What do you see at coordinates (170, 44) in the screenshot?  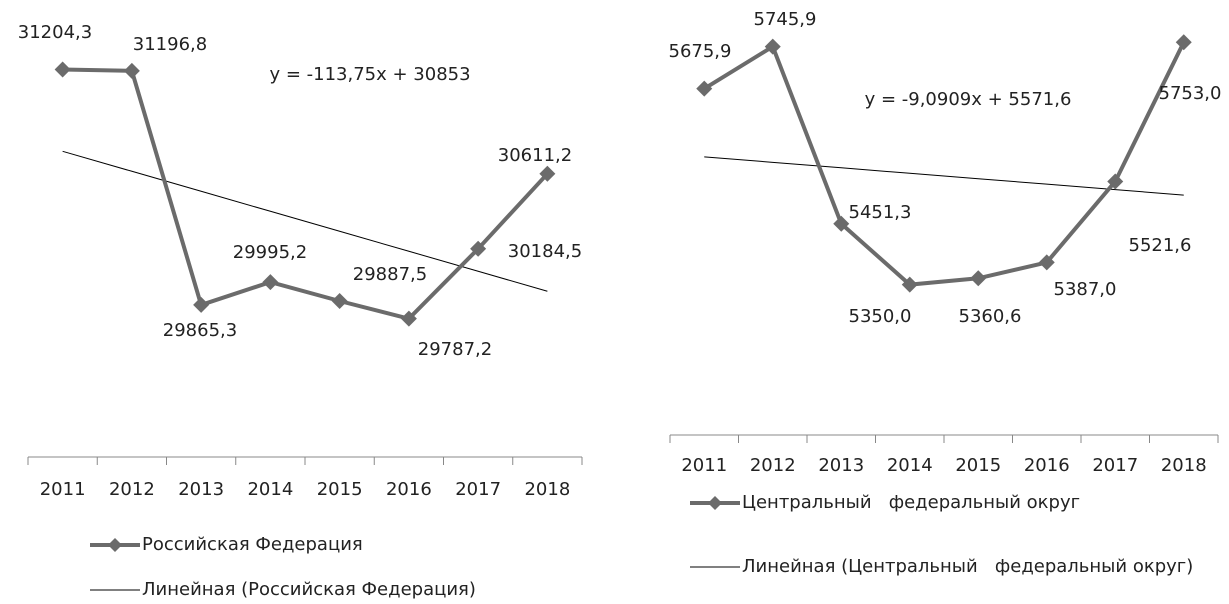 I see `data-label: 31196,8` at bounding box center [170, 44].